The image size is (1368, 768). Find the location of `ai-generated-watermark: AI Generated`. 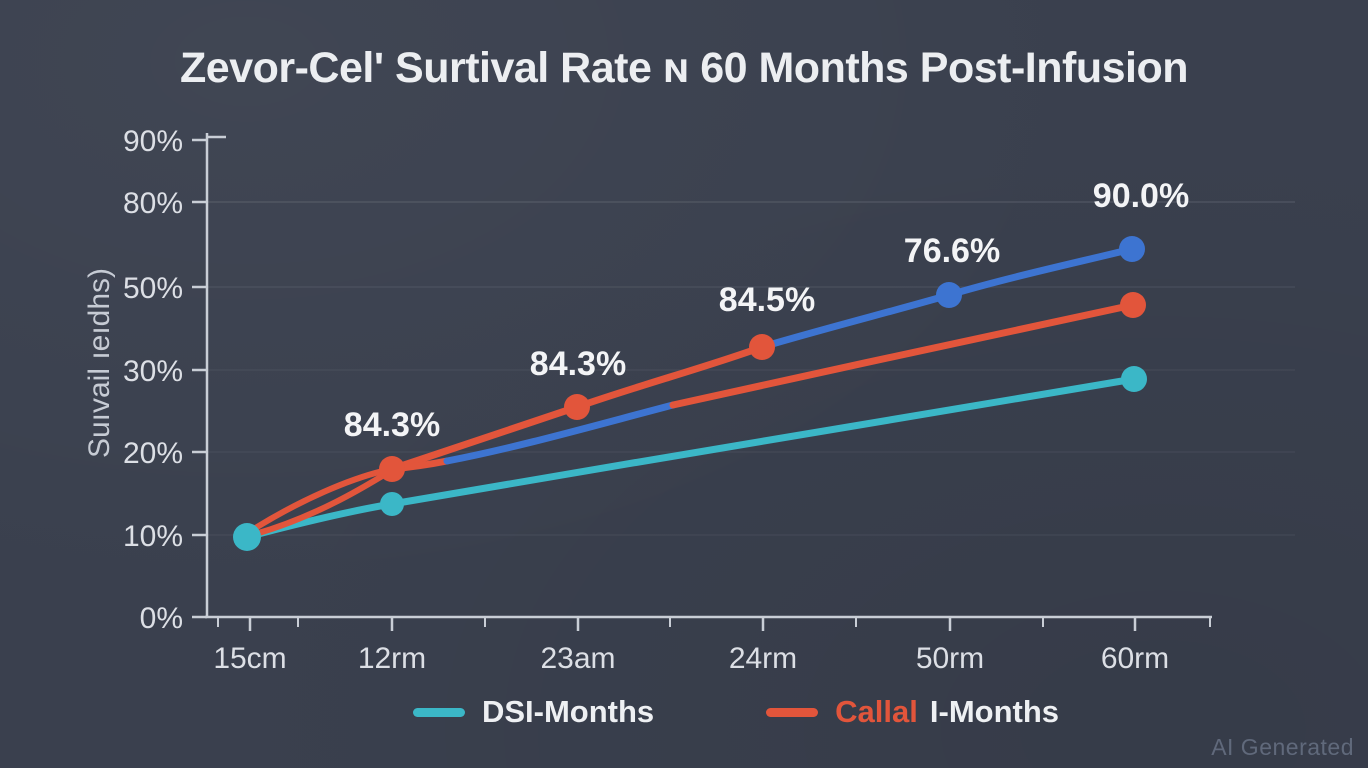

ai-generated-watermark: AI Generated is located at coordinates (1282, 747).